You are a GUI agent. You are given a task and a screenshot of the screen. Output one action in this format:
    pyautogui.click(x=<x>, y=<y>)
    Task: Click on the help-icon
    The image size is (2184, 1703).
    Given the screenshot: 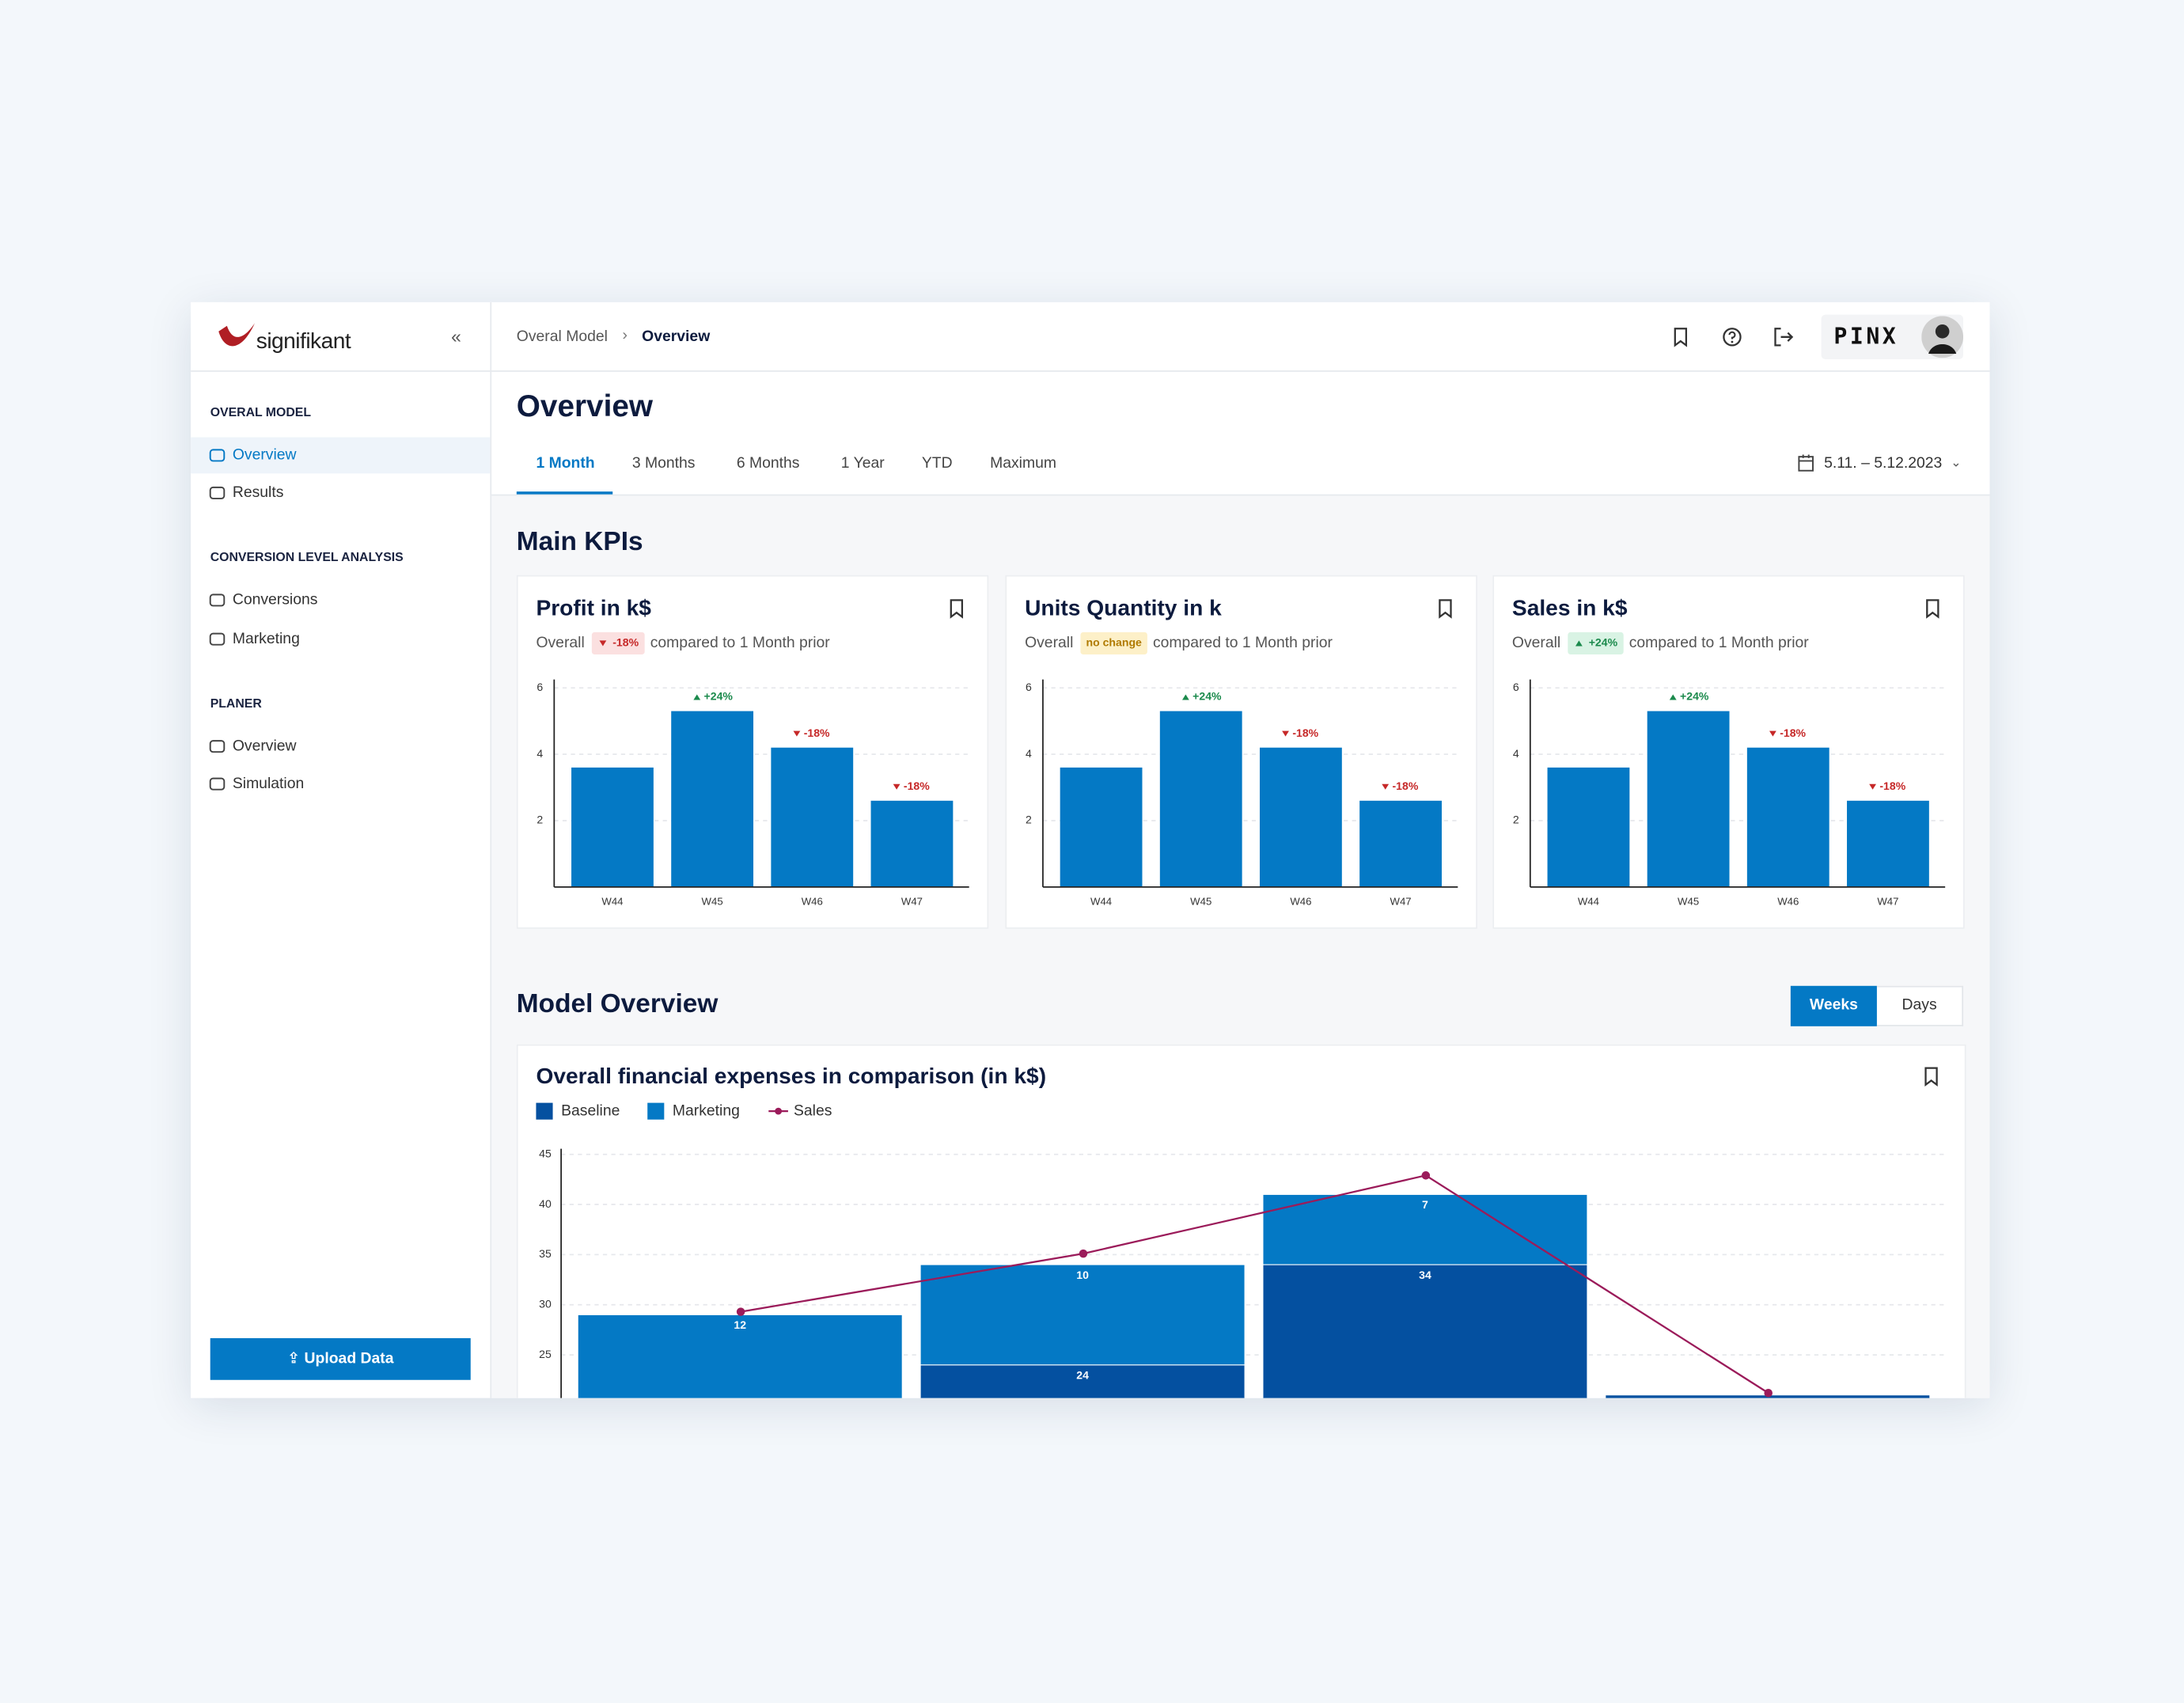 What is the action you would take?
    pyautogui.click(x=1732, y=337)
    